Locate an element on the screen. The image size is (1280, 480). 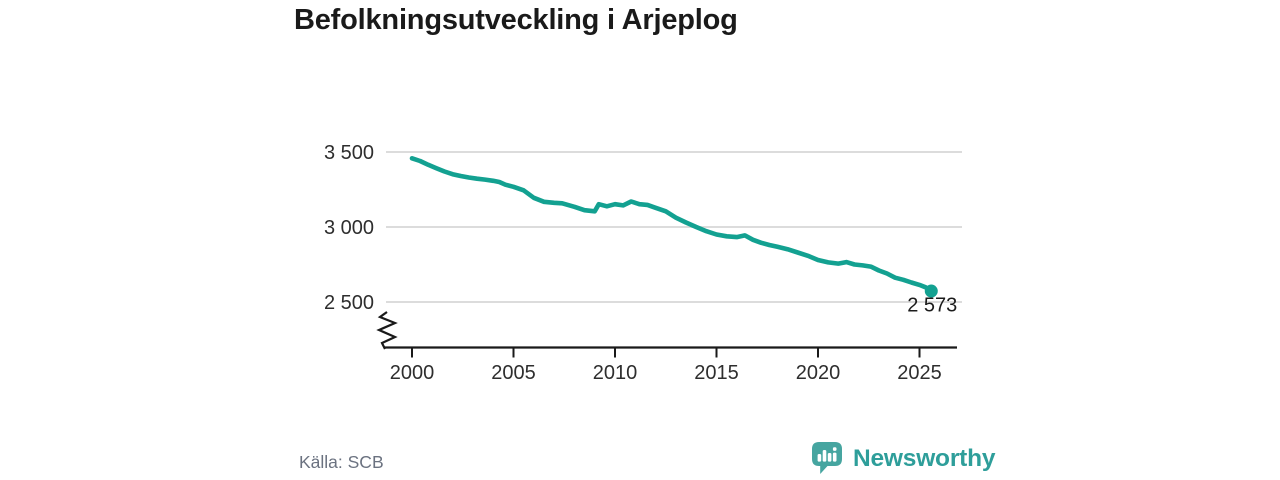
gridlines is located at coordinates (674, 227).